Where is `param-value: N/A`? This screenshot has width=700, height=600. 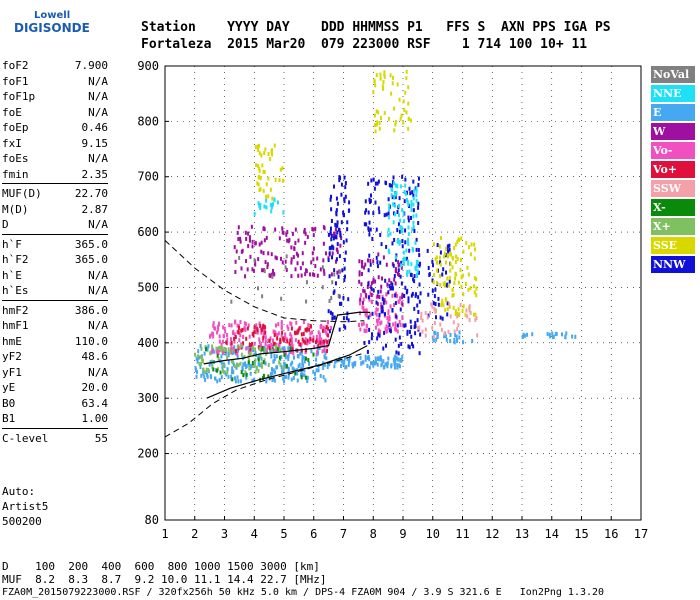
param-value: N/A is located at coordinates (98, 96).